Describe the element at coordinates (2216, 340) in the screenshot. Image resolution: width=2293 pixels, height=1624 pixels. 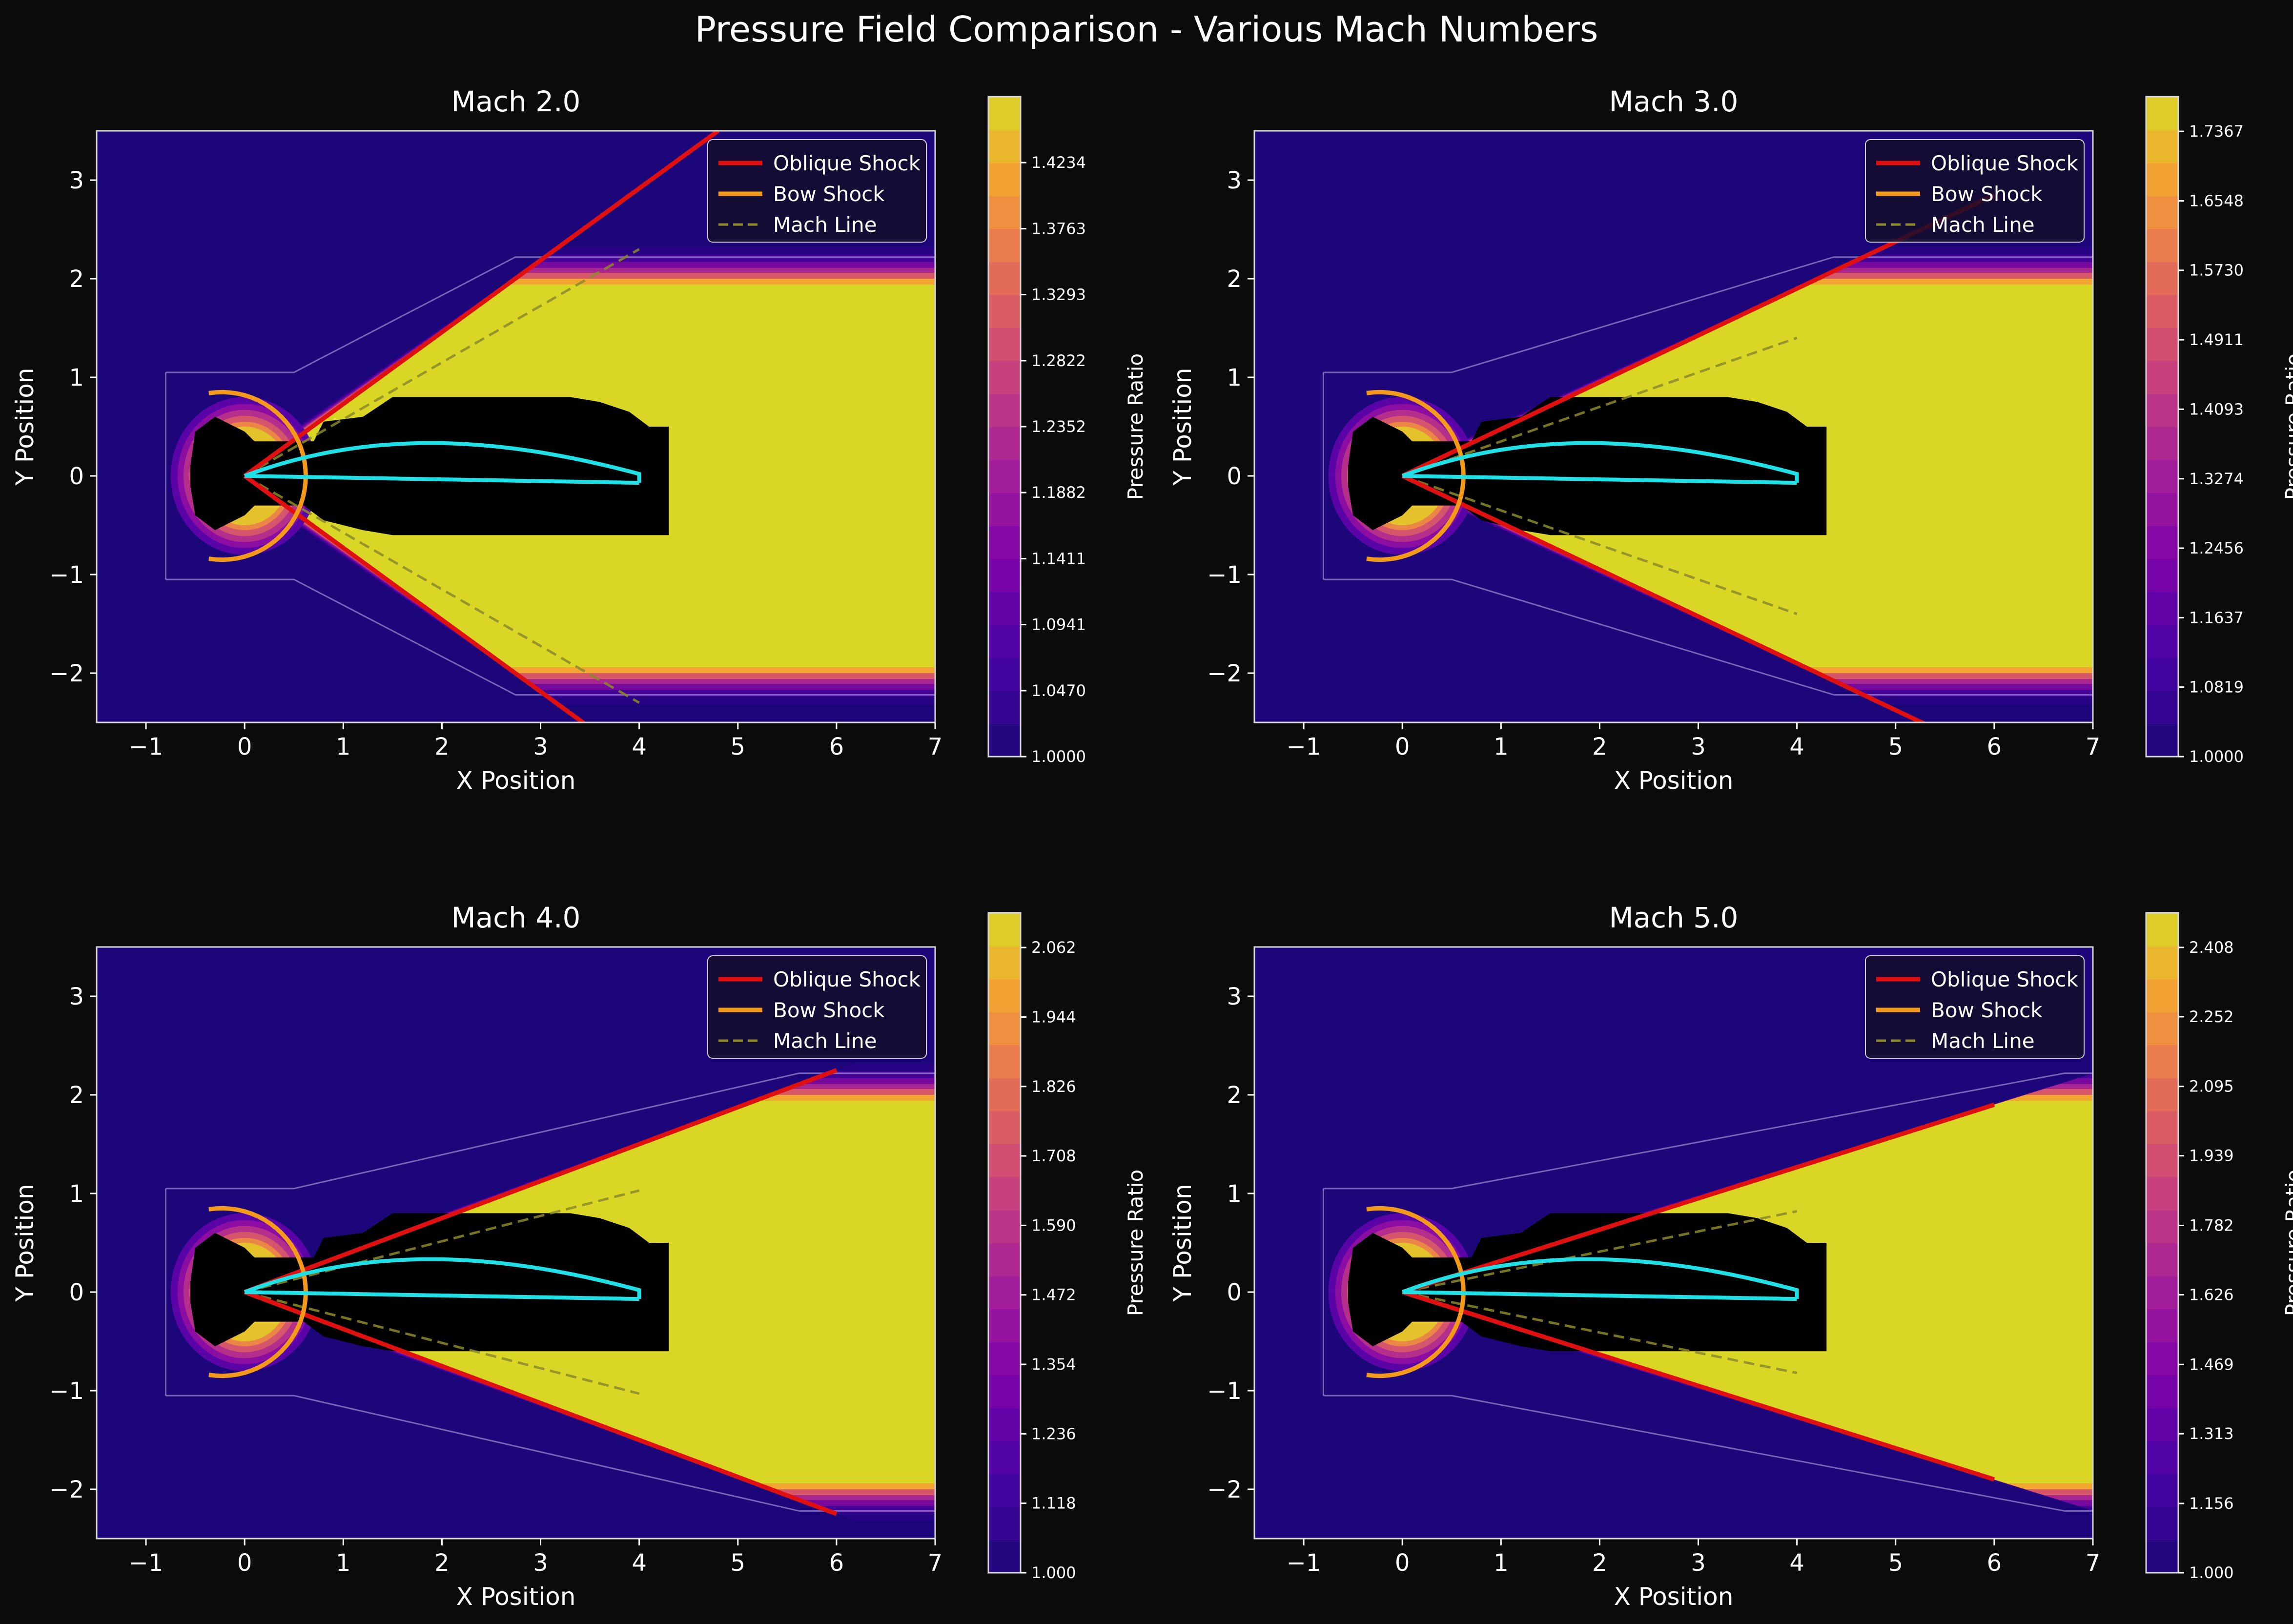
I see `colorbar-tick-label: 1.4911` at that location.